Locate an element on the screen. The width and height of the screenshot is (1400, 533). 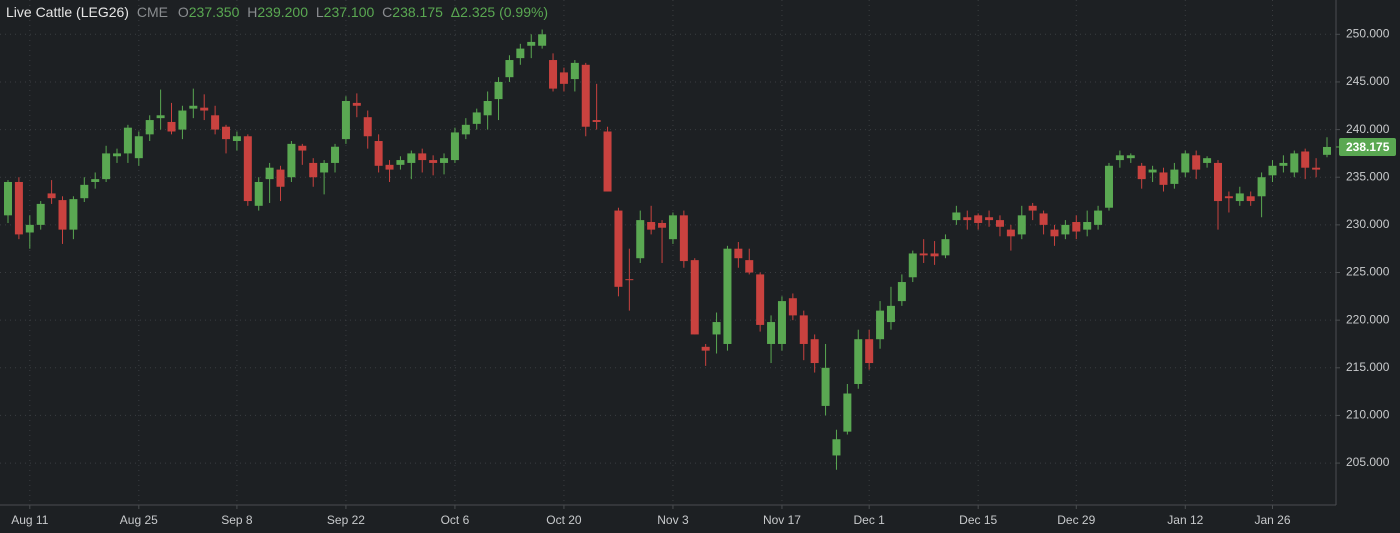
x-tick-label: Jan 12 is located at coordinates (1185, 520).